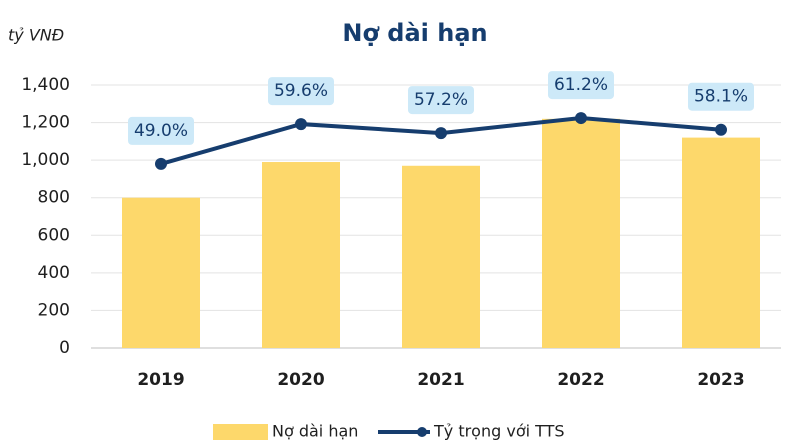 This screenshot has height=442, width=796. Describe the element at coordinates (240, 432) in the screenshot. I see `legend-swatch` at that location.